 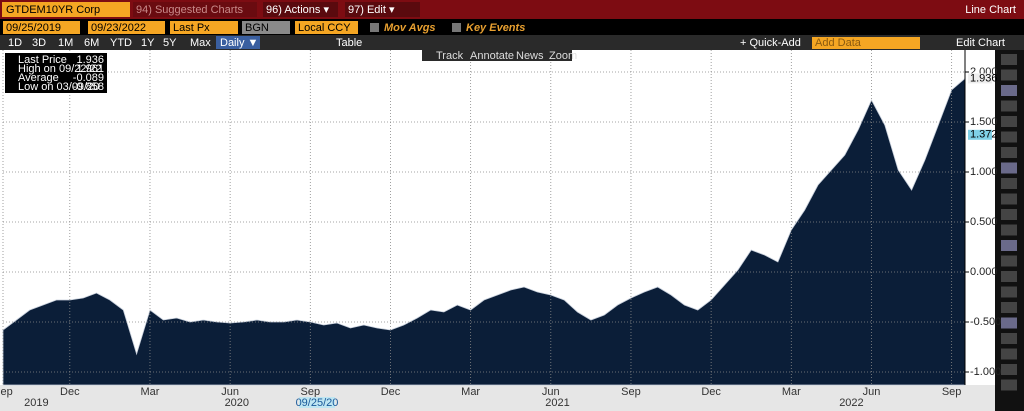 I want to click on stats-box, so click(x=56, y=73).